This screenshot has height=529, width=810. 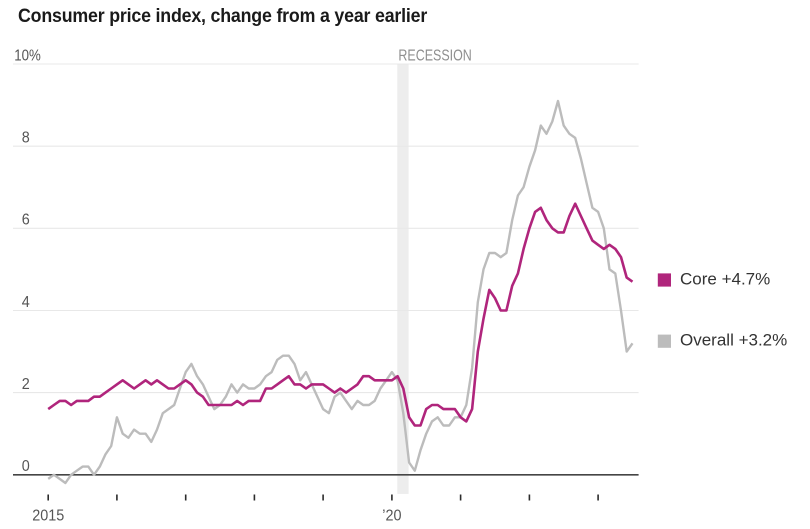 What do you see at coordinates (26, 467) in the screenshot?
I see `svg-text: 0` at bounding box center [26, 467].